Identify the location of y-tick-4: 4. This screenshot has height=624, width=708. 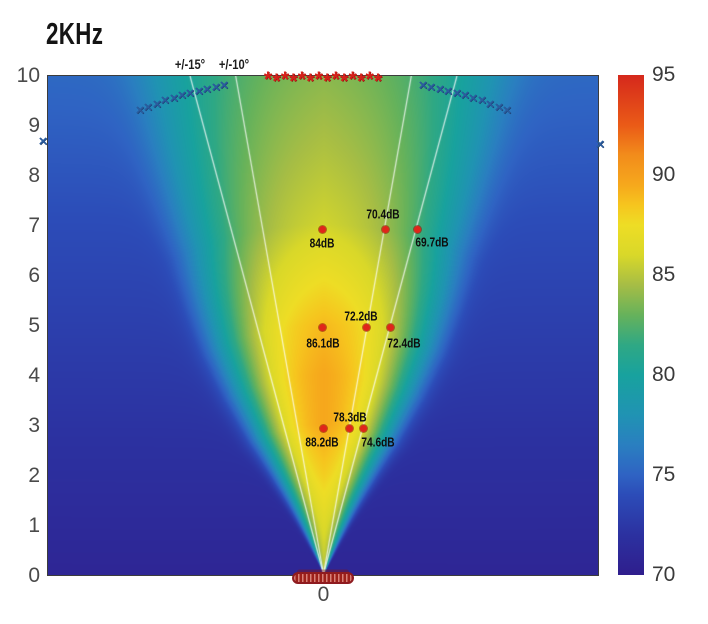
(34, 375).